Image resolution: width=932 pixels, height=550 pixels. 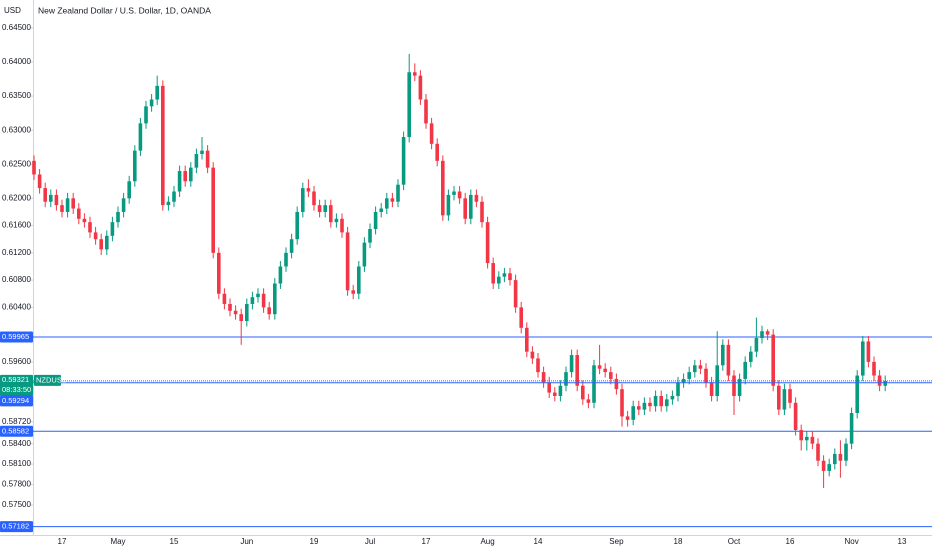 What do you see at coordinates (16, 443) in the screenshot?
I see `y-tick-label: 0.58400` at bounding box center [16, 443].